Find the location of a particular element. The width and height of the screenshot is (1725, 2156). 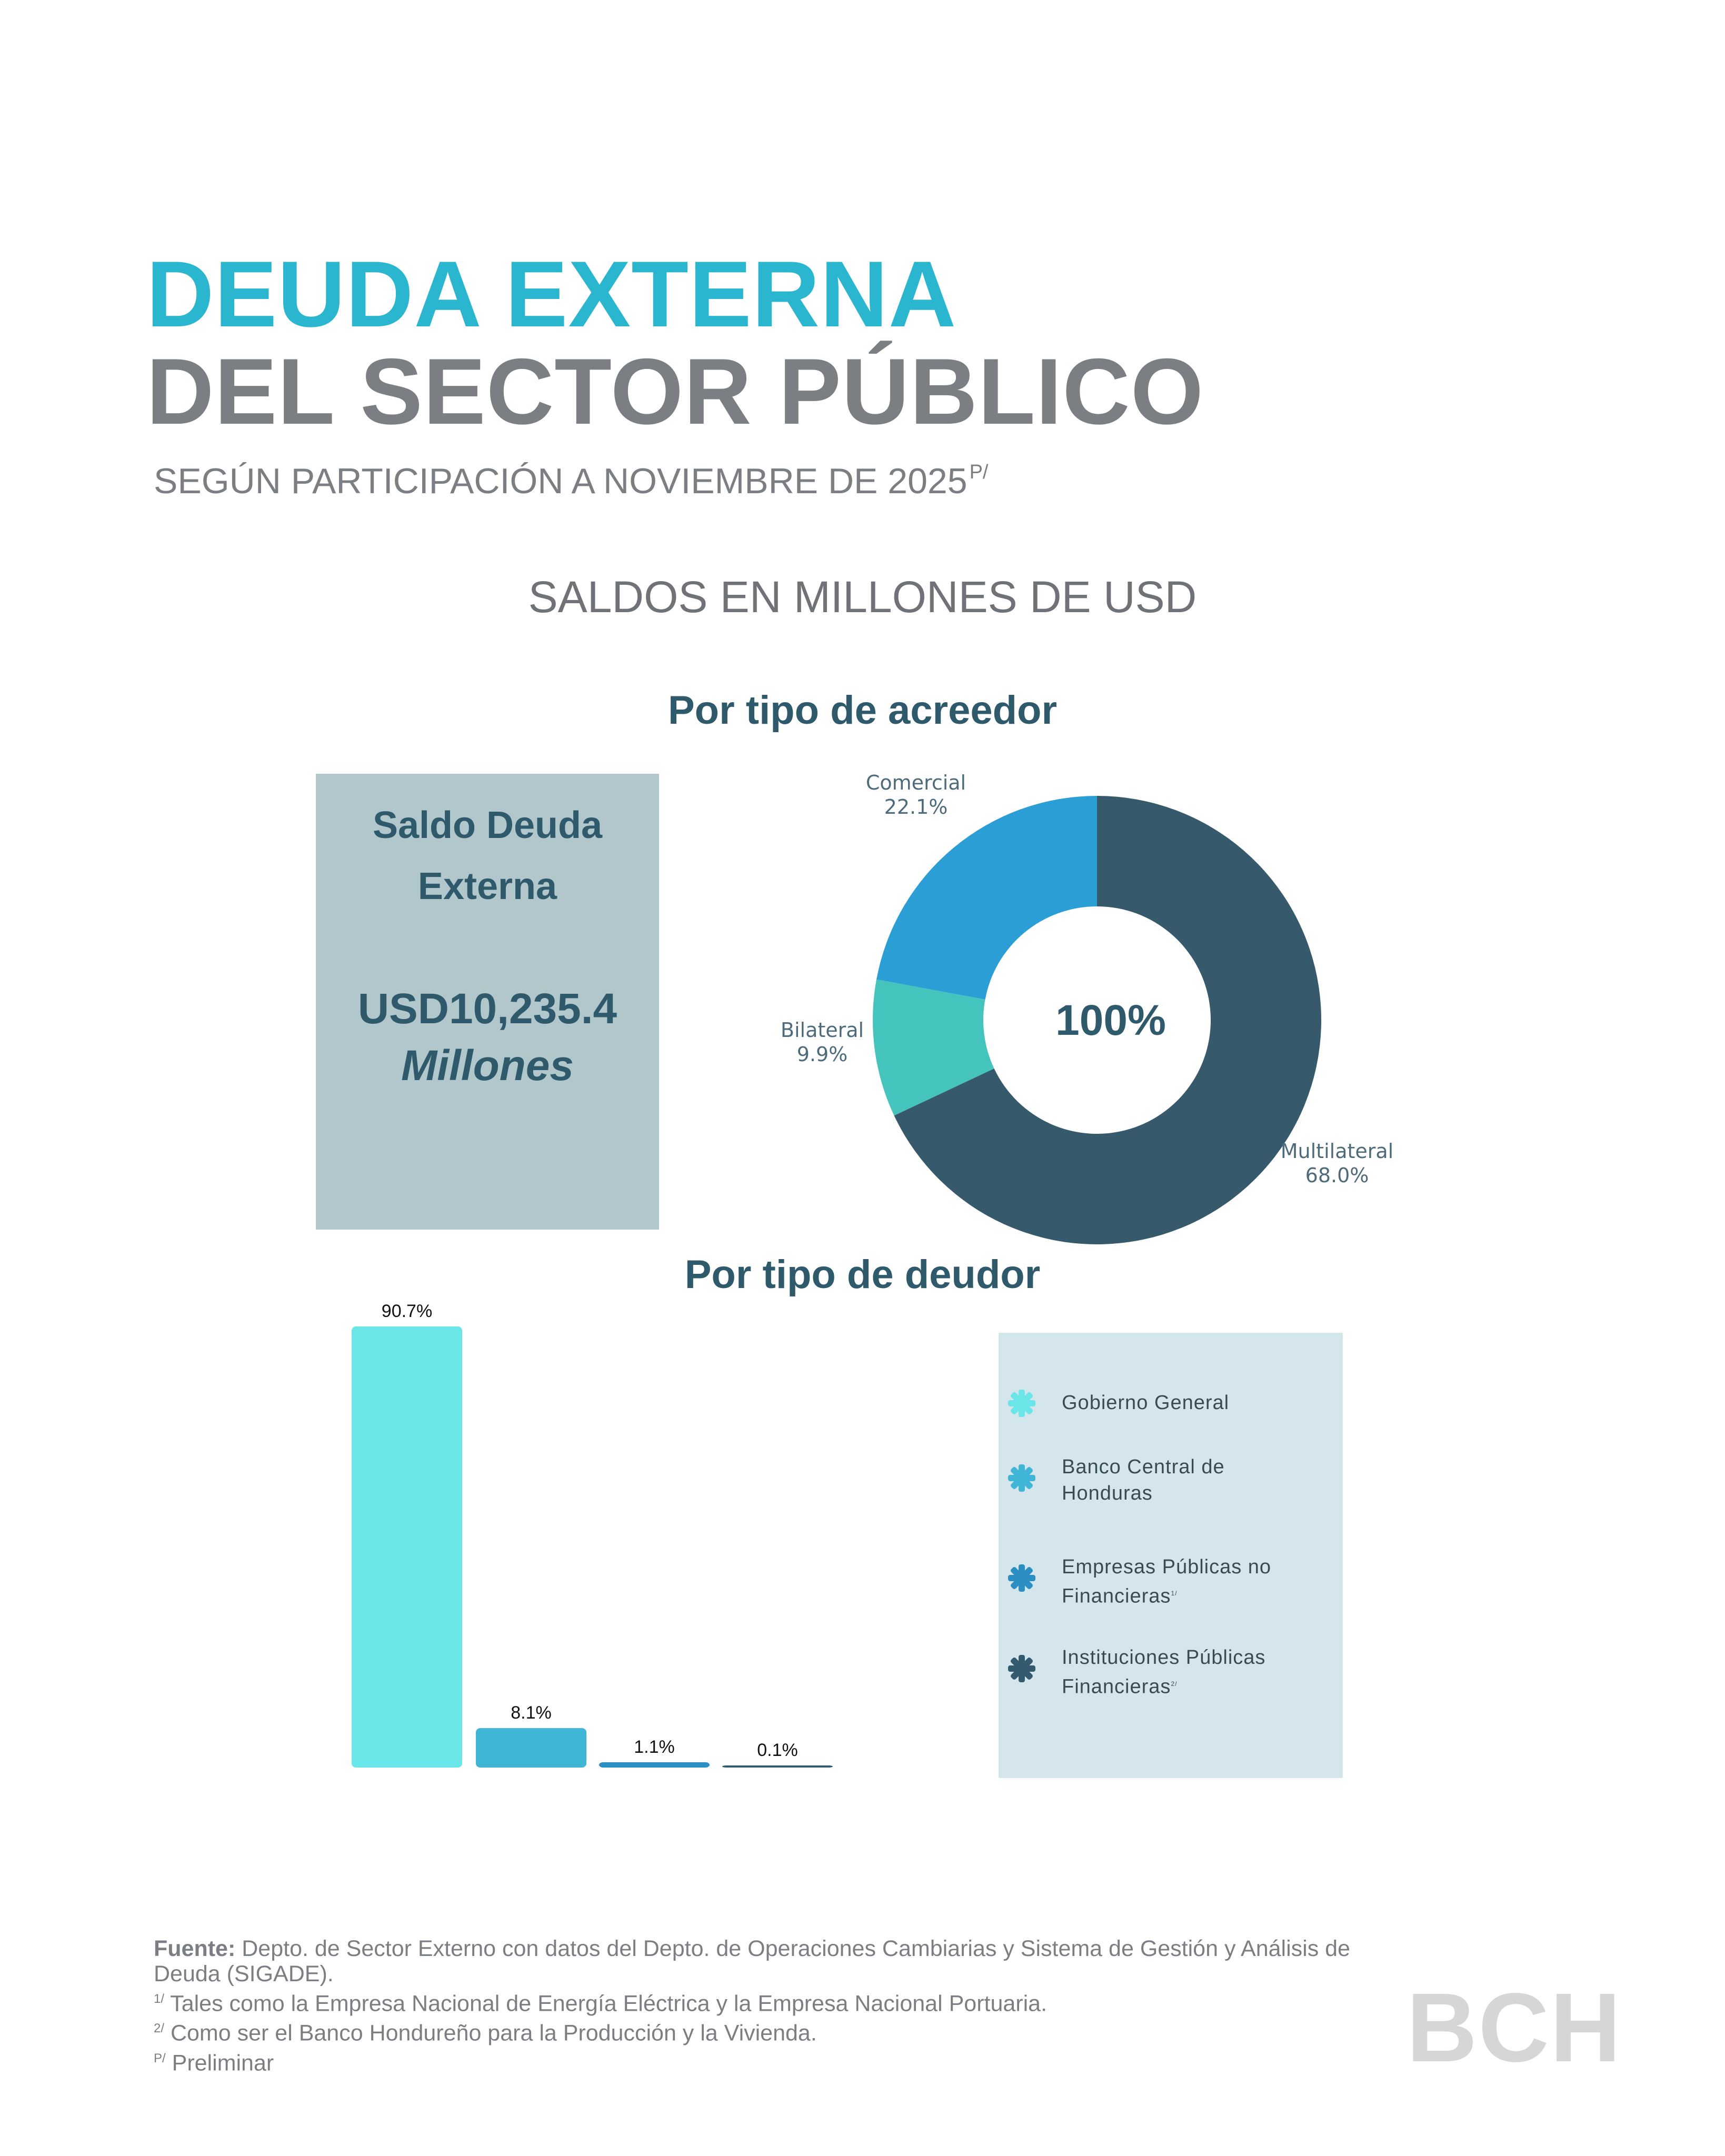

donut-center-label: 100% is located at coordinates (1110, 1020).